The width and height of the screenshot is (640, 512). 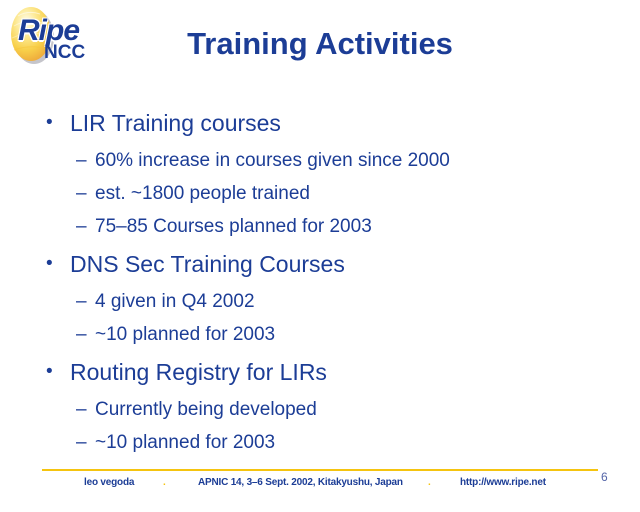 I want to click on bullet-text: LIR Training courses, so click(x=175, y=123).